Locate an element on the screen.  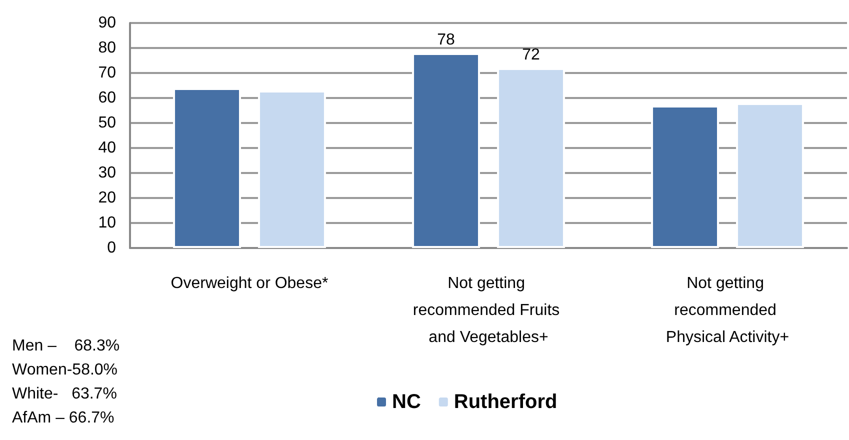
x-tick-label: Not getting recommended Physical Activity+ is located at coordinates (728, 310).